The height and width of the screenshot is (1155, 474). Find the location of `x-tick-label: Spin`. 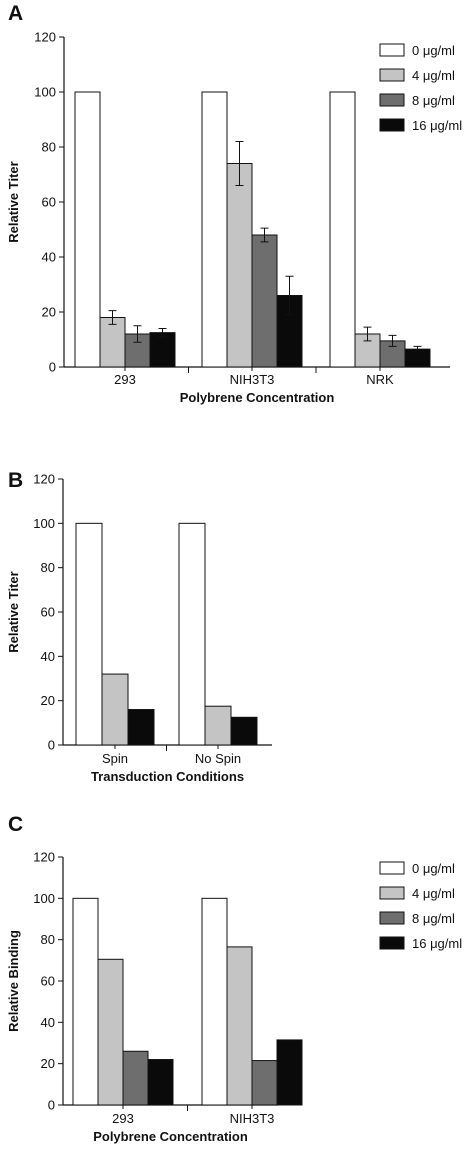

x-tick-label: Spin is located at coordinates (115, 758).